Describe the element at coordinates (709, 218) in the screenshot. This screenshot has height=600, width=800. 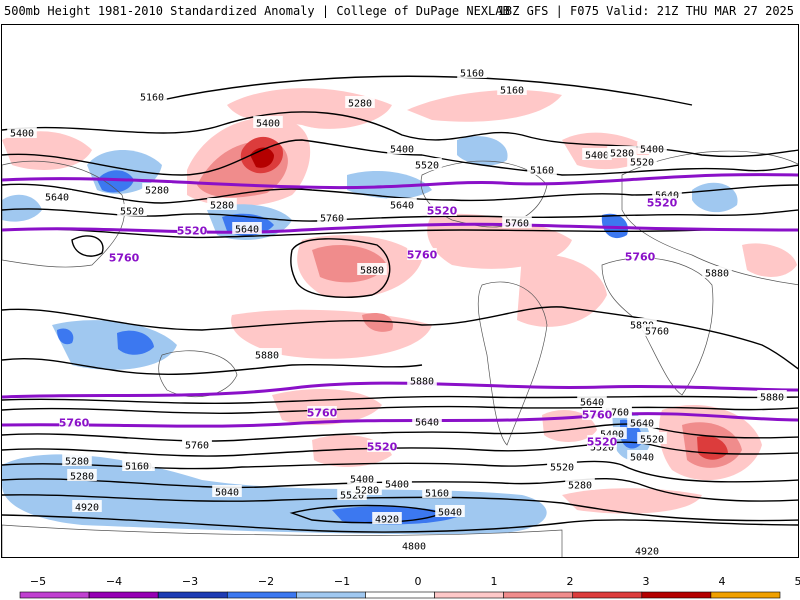
I see `eurasia-outline-east` at that location.